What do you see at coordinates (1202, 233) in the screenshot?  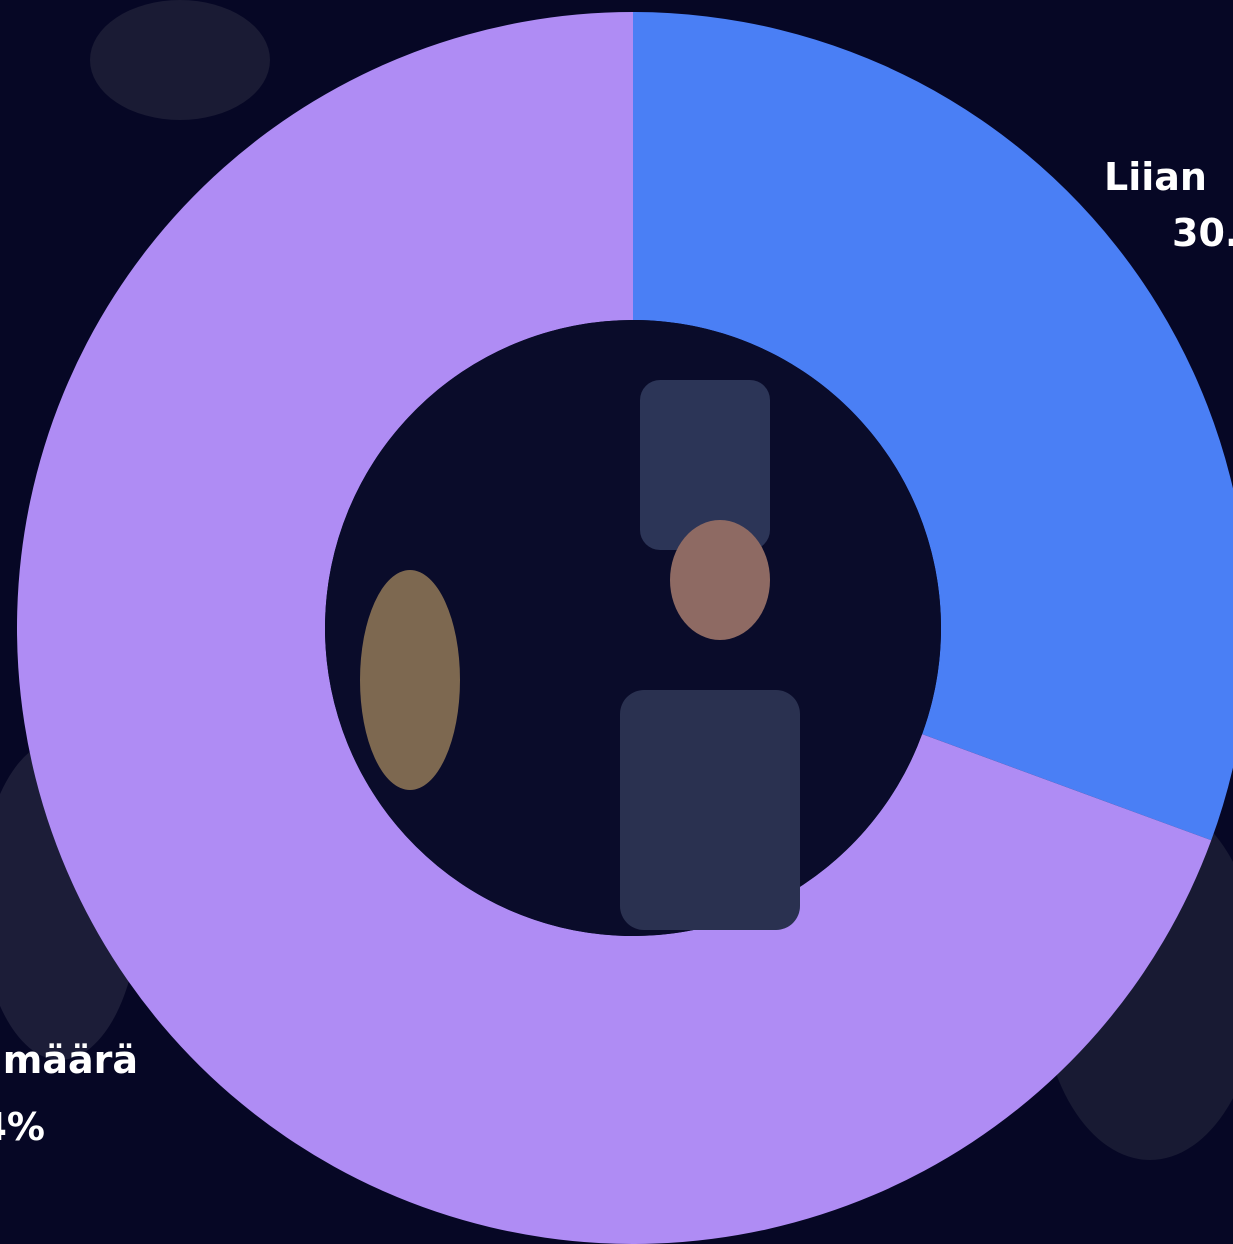 I see `slice-value-label: 30.6%` at bounding box center [1202, 233].